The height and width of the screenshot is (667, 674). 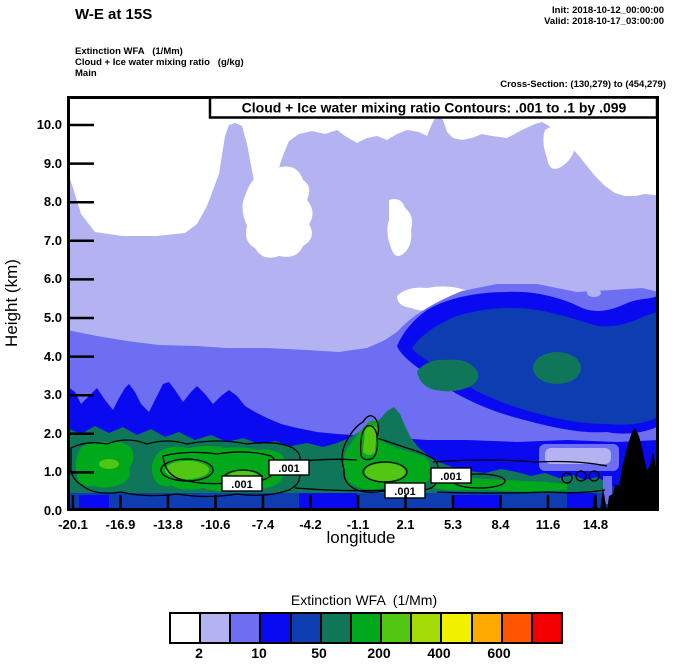 What do you see at coordinates (86, 73) in the screenshot?
I see `field-label-domain: Main` at bounding box center [86, 73].